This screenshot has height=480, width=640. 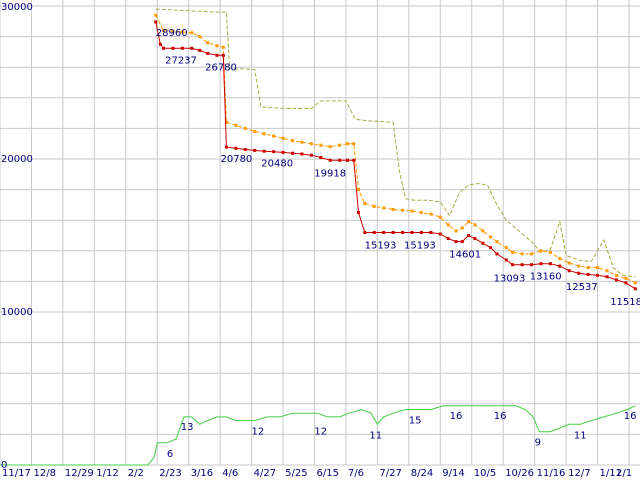 What do you see at coordinates (510, 279) in the screenshot?
I see `data-label: 13093` at bounding box center [510, 279].